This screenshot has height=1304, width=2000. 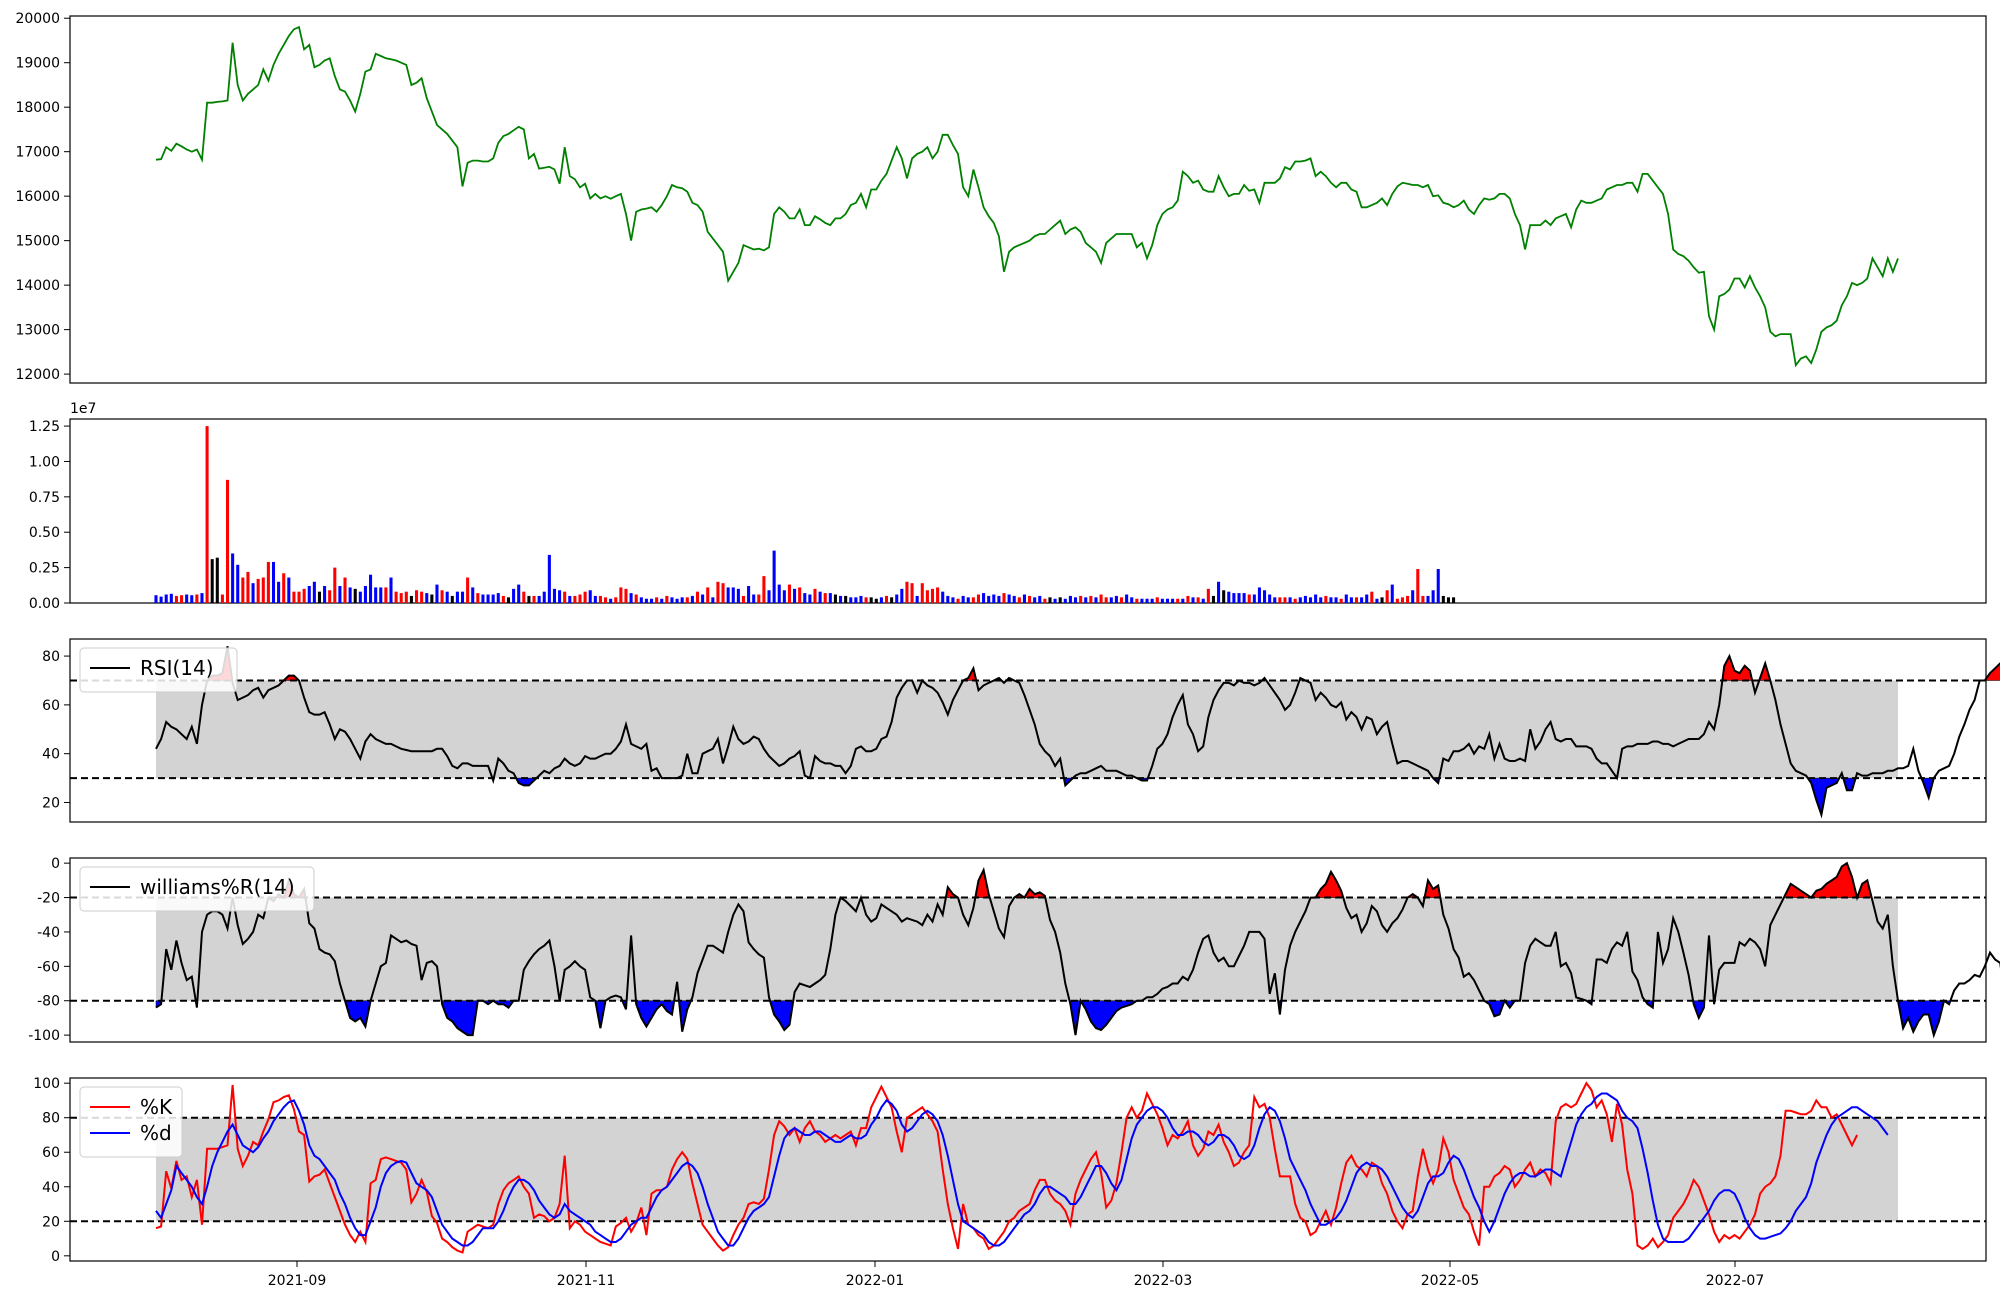 I want to click on williams-line, so click(x=1077, y=950).